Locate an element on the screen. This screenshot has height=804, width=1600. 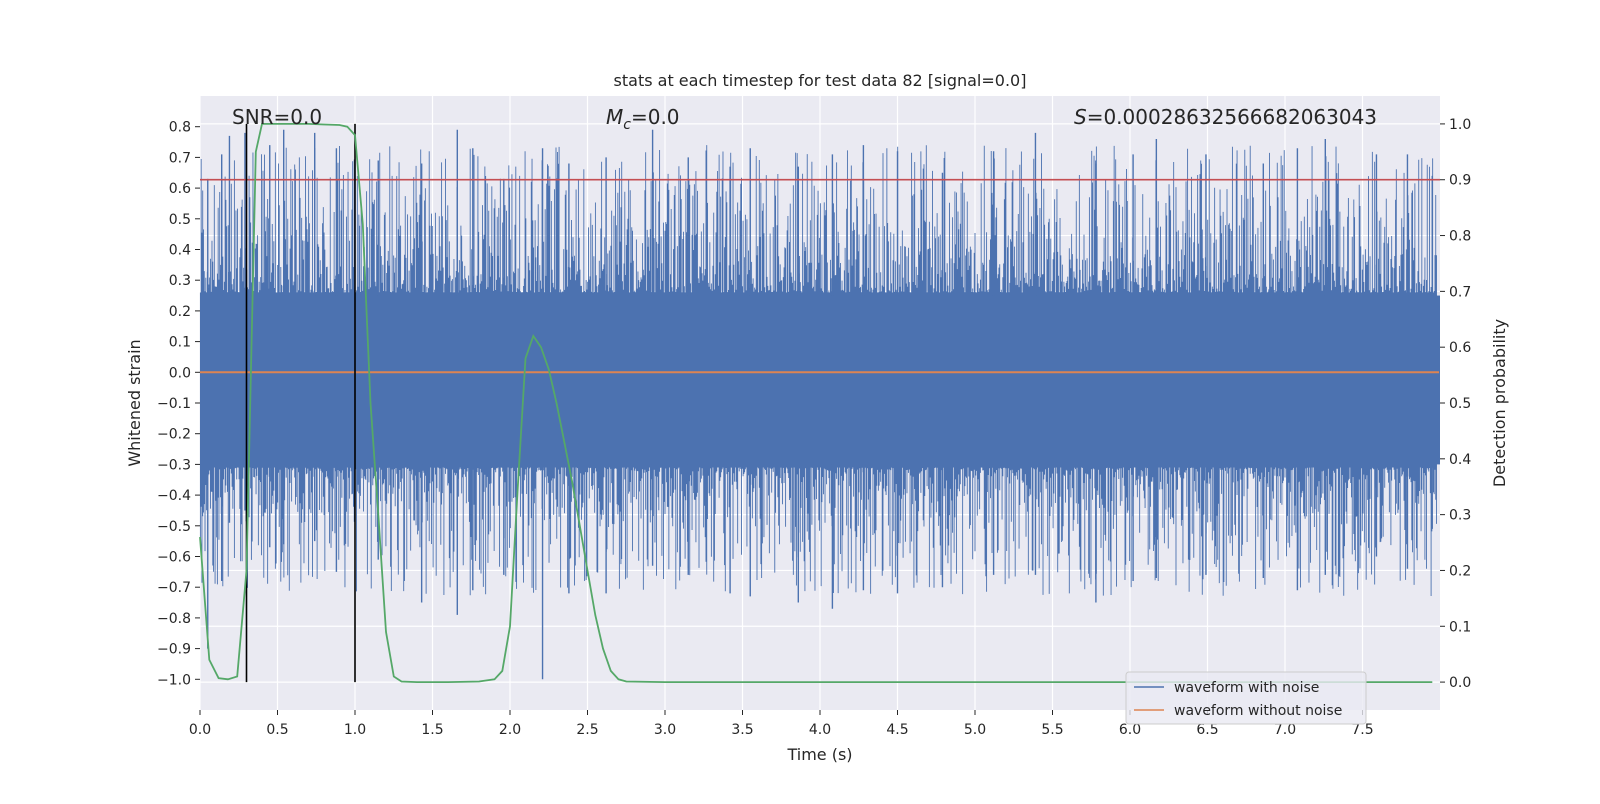
x-tick-label: 7.5 is located at coordinates (1362, 730).